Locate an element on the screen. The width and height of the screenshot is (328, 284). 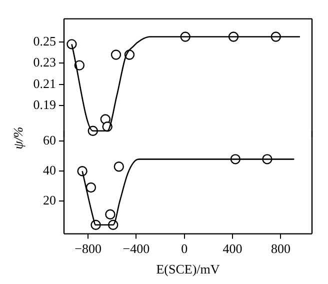
y-tick-label: 0.25 is located at coordinates (44, 40).